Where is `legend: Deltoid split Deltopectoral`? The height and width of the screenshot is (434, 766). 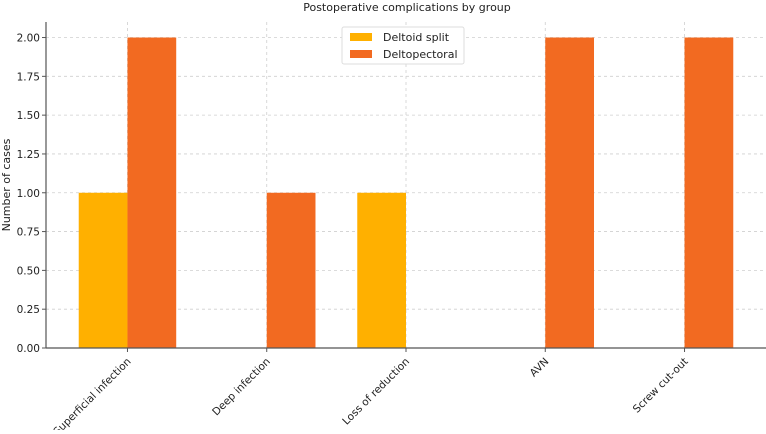
legend: Deltoid split Deltopectoral is located at coordinates (403, 45).